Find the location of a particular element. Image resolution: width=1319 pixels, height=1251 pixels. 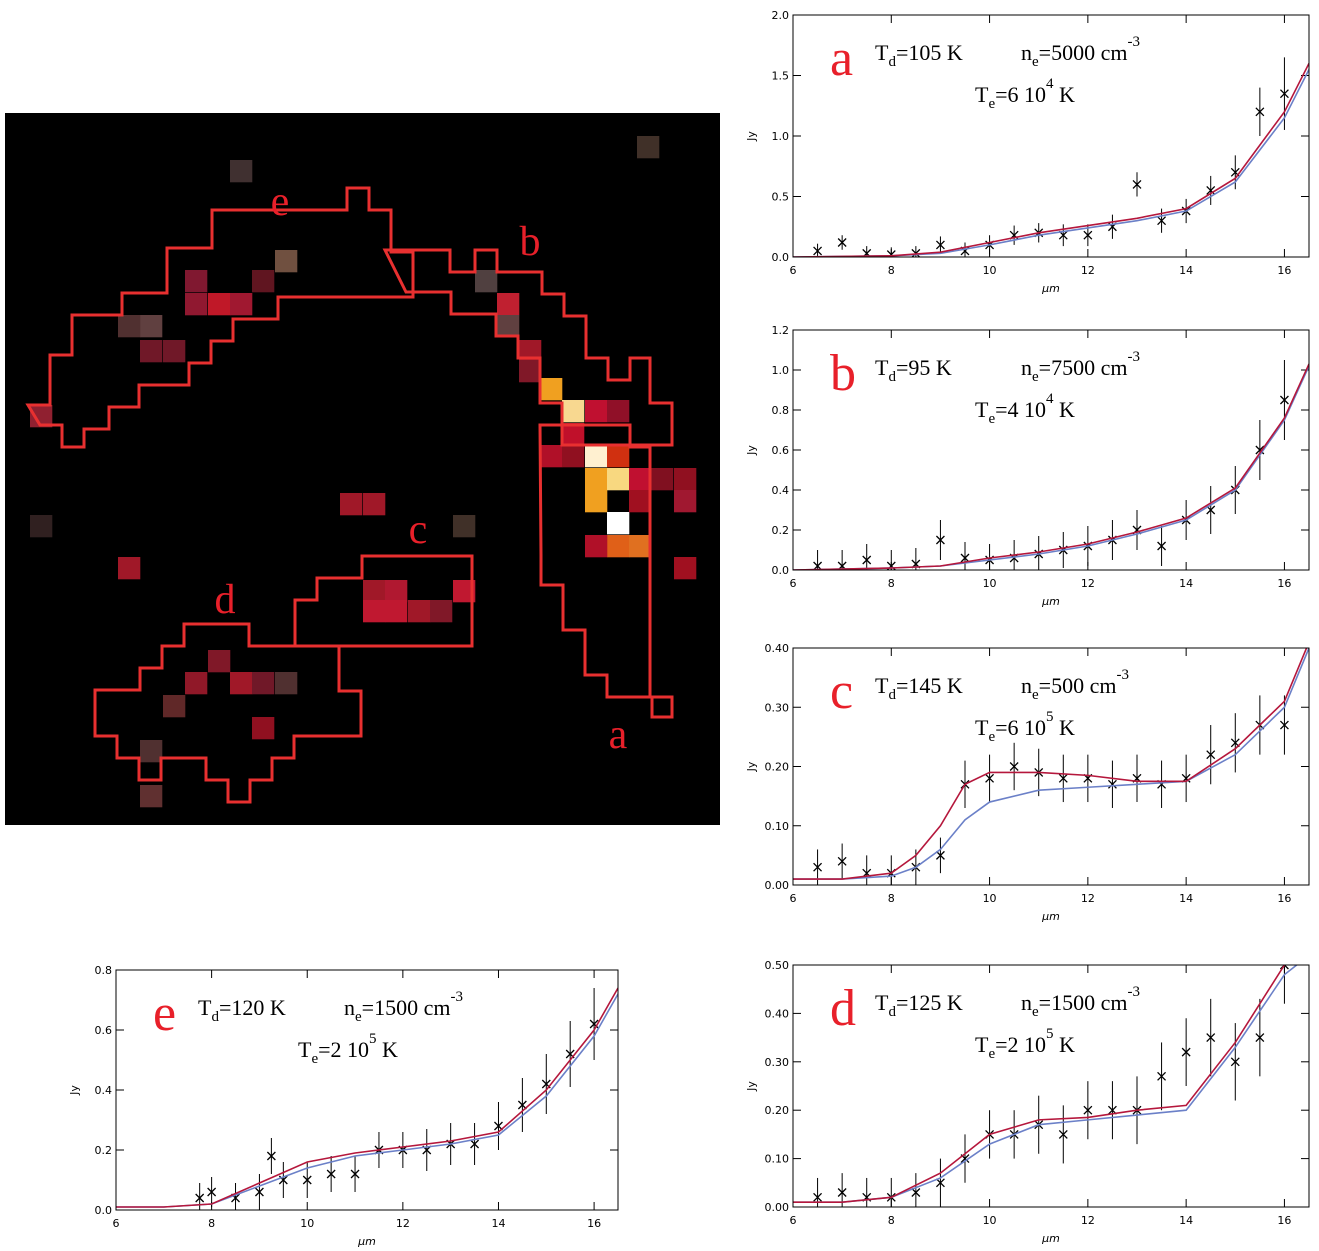

y-tick-label: 0.0 is located at coordinates (781, 570).